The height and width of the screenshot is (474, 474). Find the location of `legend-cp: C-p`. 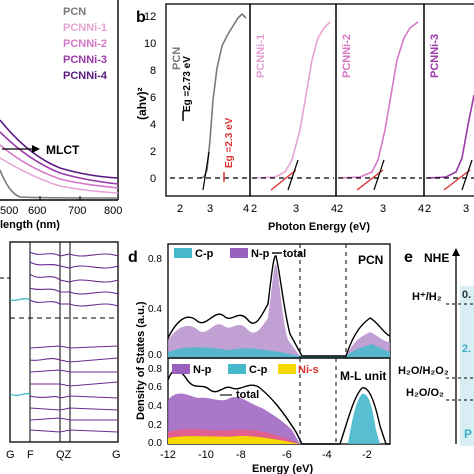

legend-cp: C-p is located at coordinates (204, 254).